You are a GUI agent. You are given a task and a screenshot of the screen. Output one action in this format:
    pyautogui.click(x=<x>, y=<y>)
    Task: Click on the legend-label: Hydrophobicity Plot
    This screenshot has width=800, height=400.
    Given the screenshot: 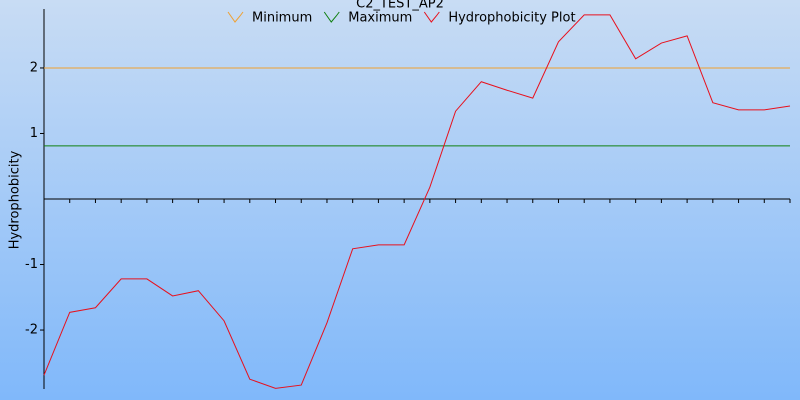 What is the action you would take?
    pyautogui.click(x=511, y=18)
    